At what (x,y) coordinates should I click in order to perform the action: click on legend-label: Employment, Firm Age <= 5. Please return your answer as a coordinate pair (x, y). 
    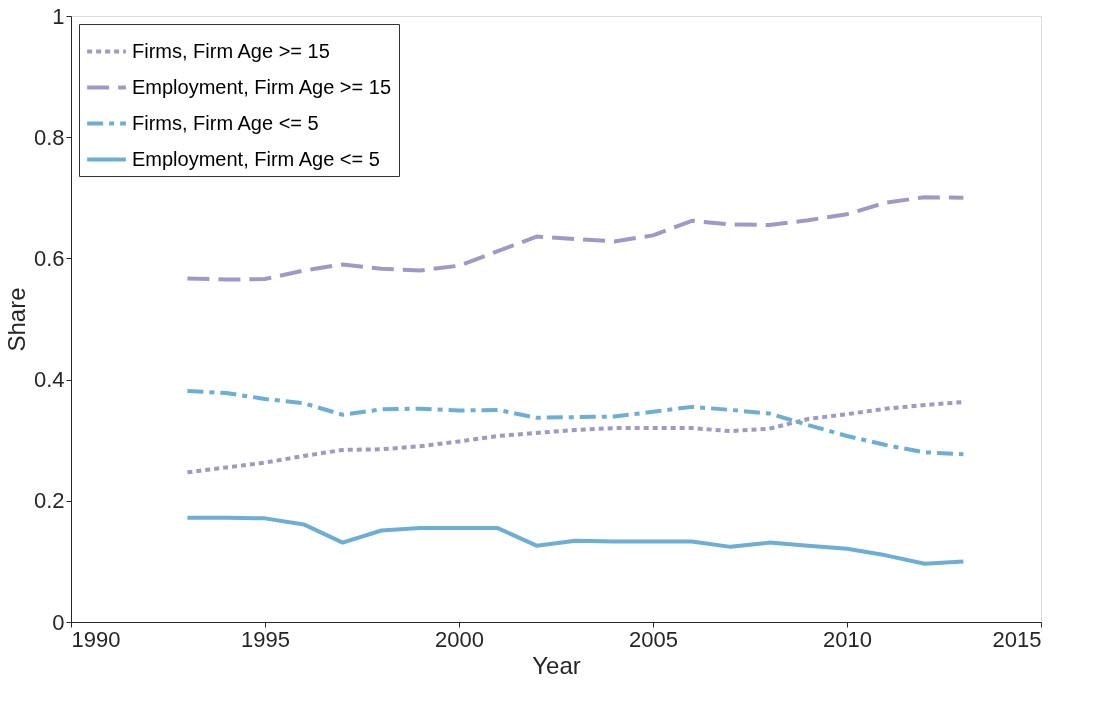
    Looking at the image, I should click on (256, 158).